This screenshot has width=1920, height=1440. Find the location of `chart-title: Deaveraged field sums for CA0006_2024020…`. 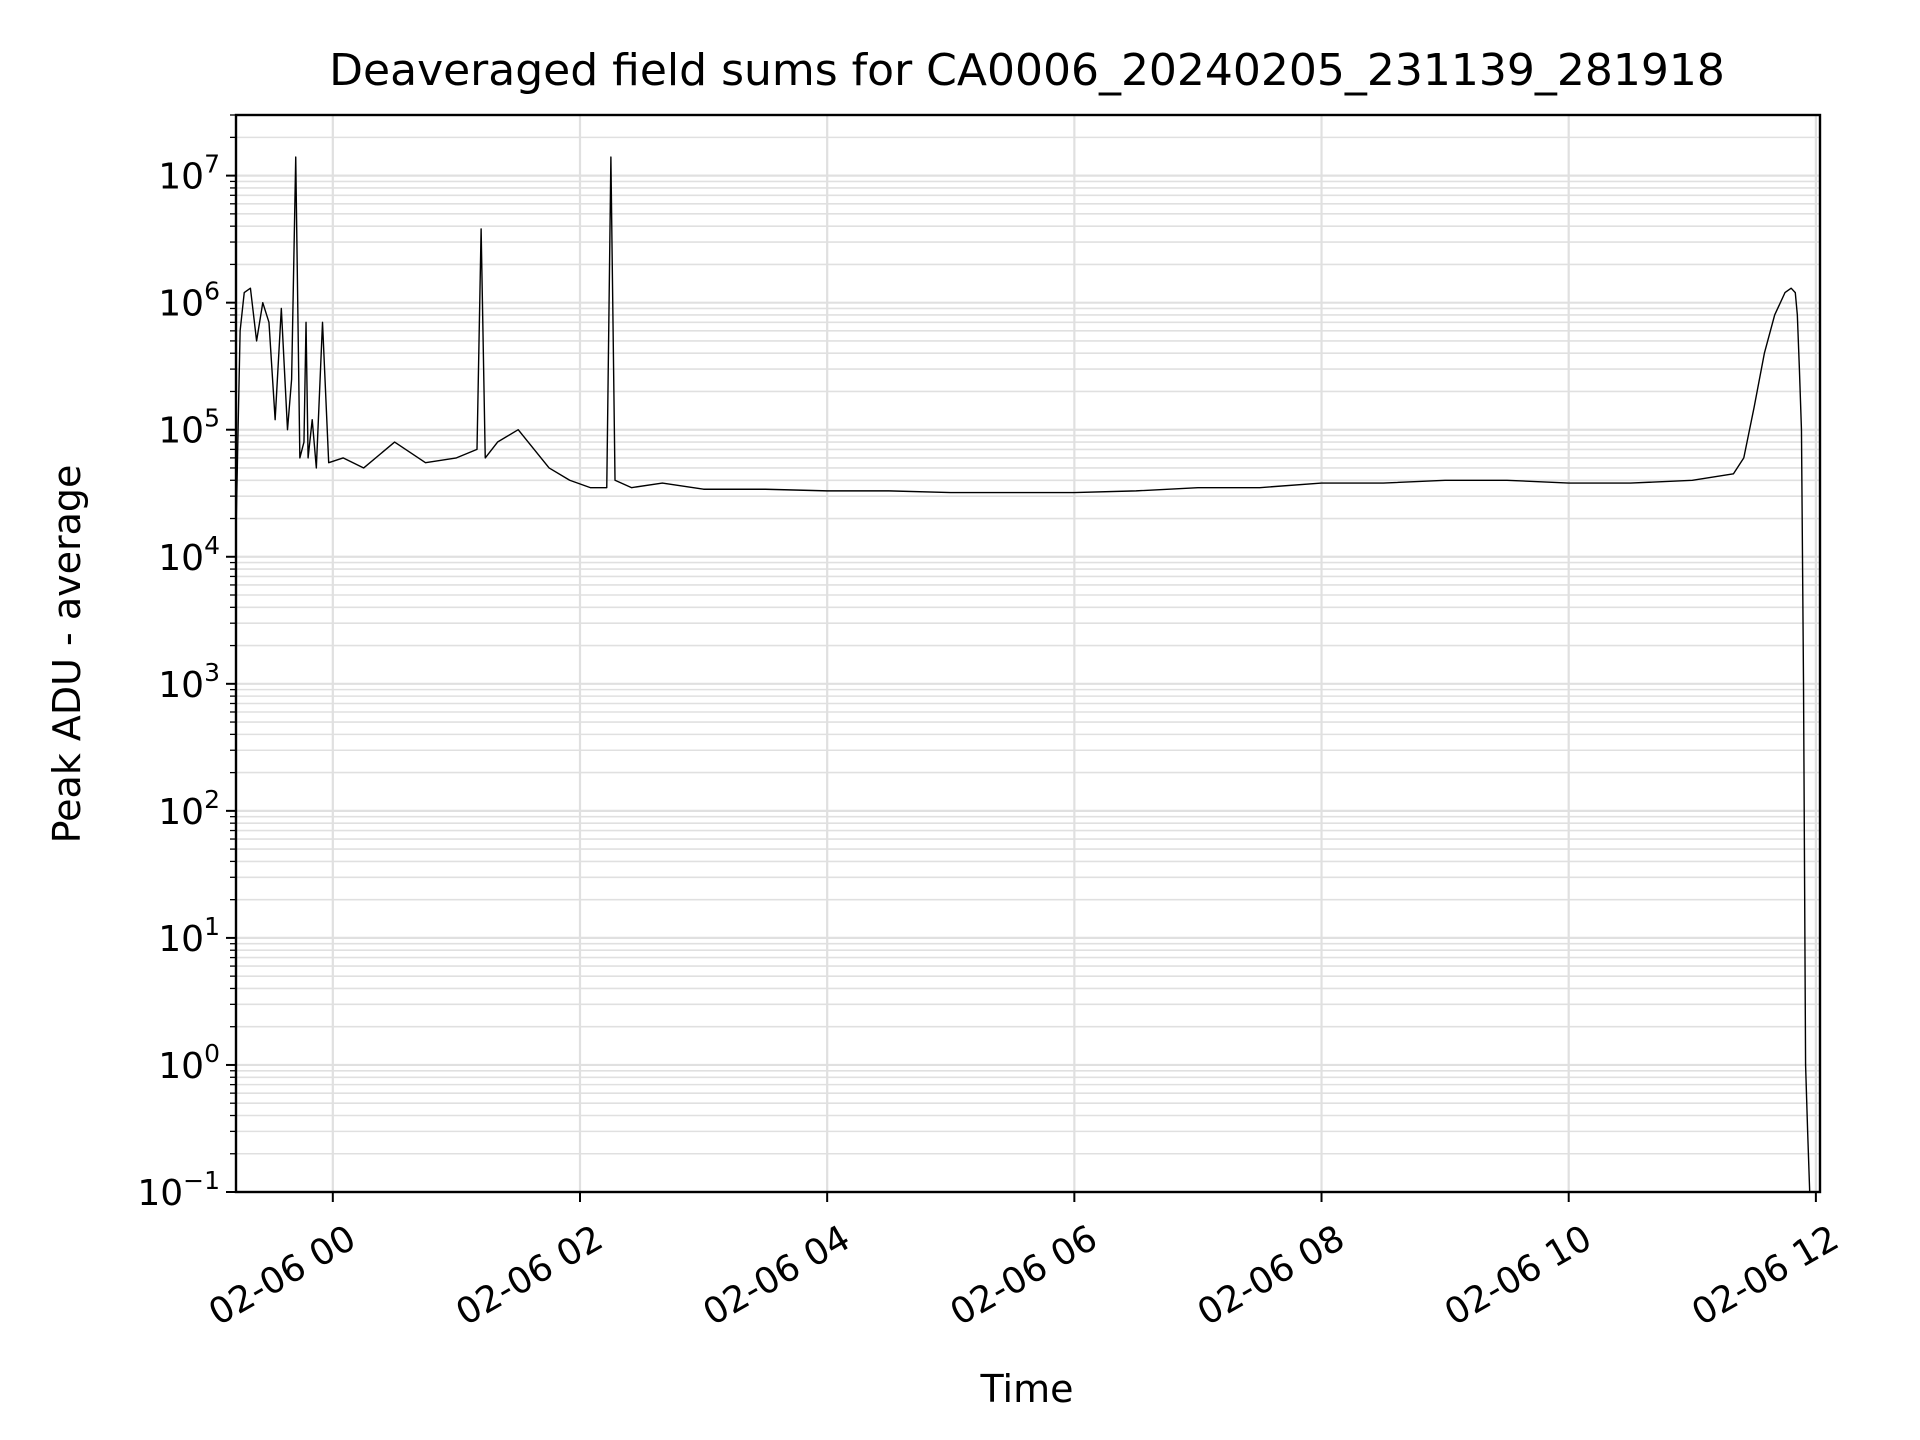

chart-title: Deaveraged field sums for CA0006_2024020… is located at coordinates (1027, 70).